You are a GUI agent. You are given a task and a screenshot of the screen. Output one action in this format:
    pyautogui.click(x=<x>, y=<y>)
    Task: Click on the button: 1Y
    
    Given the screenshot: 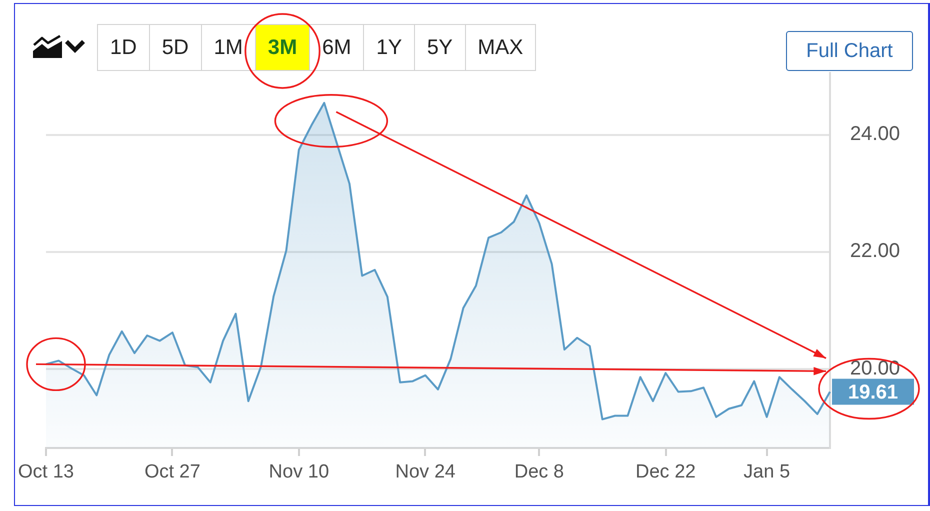 What is the action you would take?
    pyautogui.click(x=389, y=47)
    